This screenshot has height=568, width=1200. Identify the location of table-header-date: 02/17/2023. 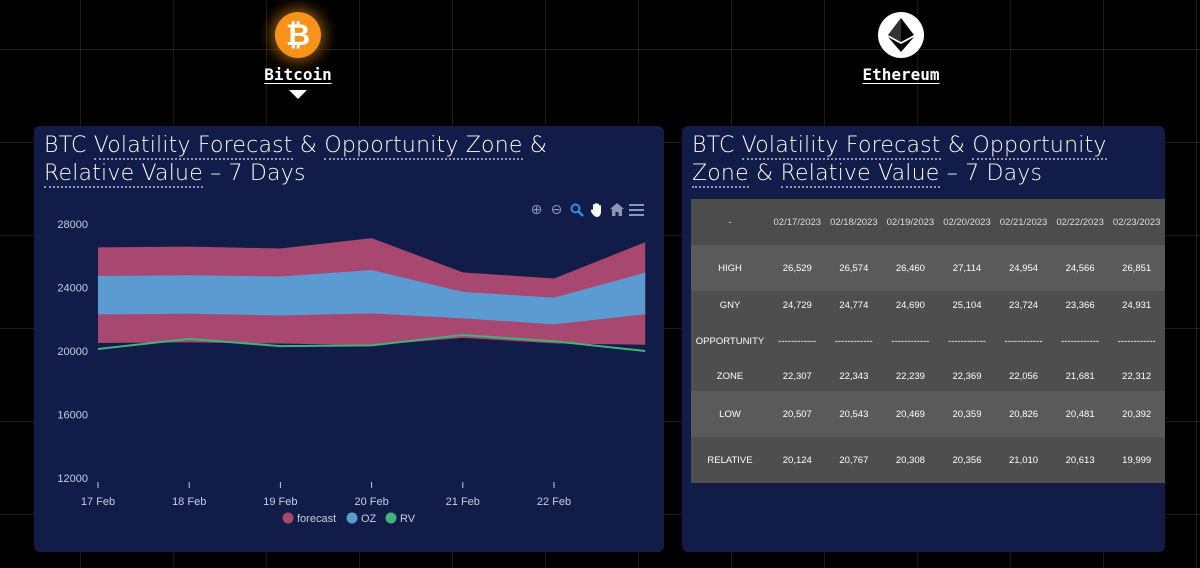
(797, 222).